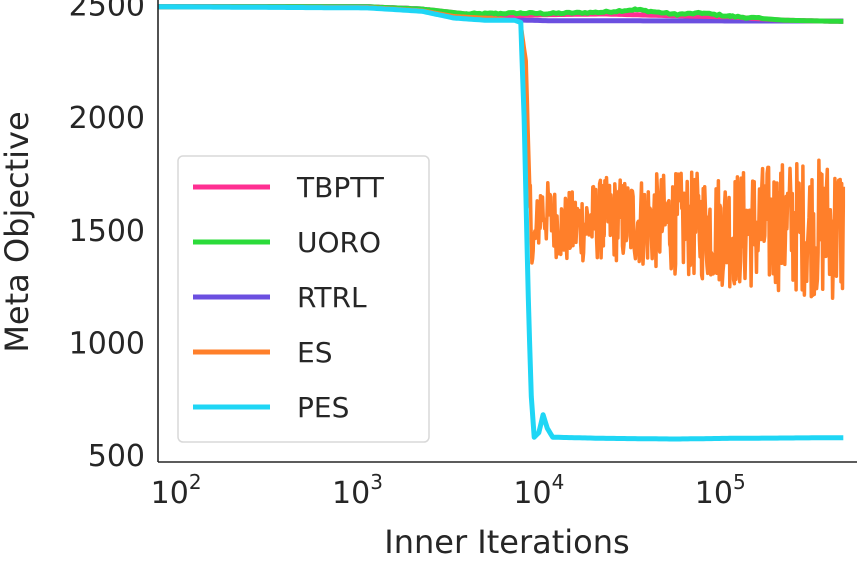 This screenshot has width=857, height=563. What do you see at coordinates (357, 490) in the screenshot?
I see `x-tick-label: 10³` at bounding box center [357, 490].